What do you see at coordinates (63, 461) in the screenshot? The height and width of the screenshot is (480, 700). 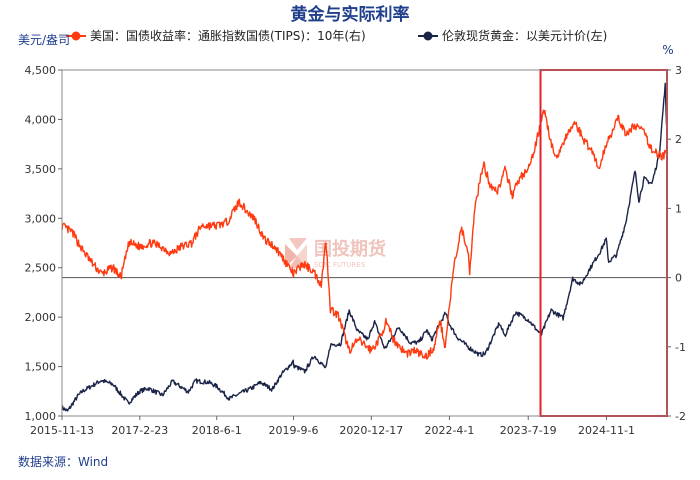 I see `source-note: 数据来源：Wind` at bounding box center [63, 461].